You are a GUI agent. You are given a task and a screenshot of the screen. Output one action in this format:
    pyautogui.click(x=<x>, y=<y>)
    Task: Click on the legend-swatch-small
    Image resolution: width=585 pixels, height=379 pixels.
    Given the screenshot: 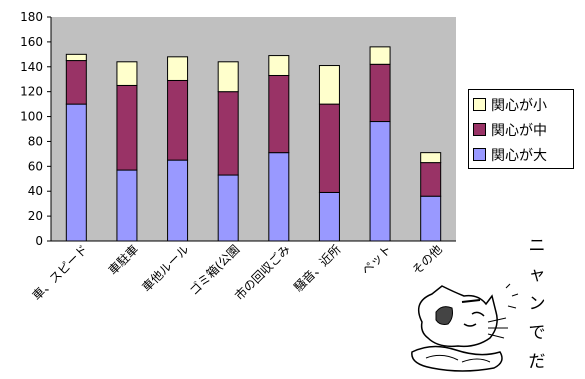 What is the action you would take?
    pyautogui.click(x=479, y=104)
    